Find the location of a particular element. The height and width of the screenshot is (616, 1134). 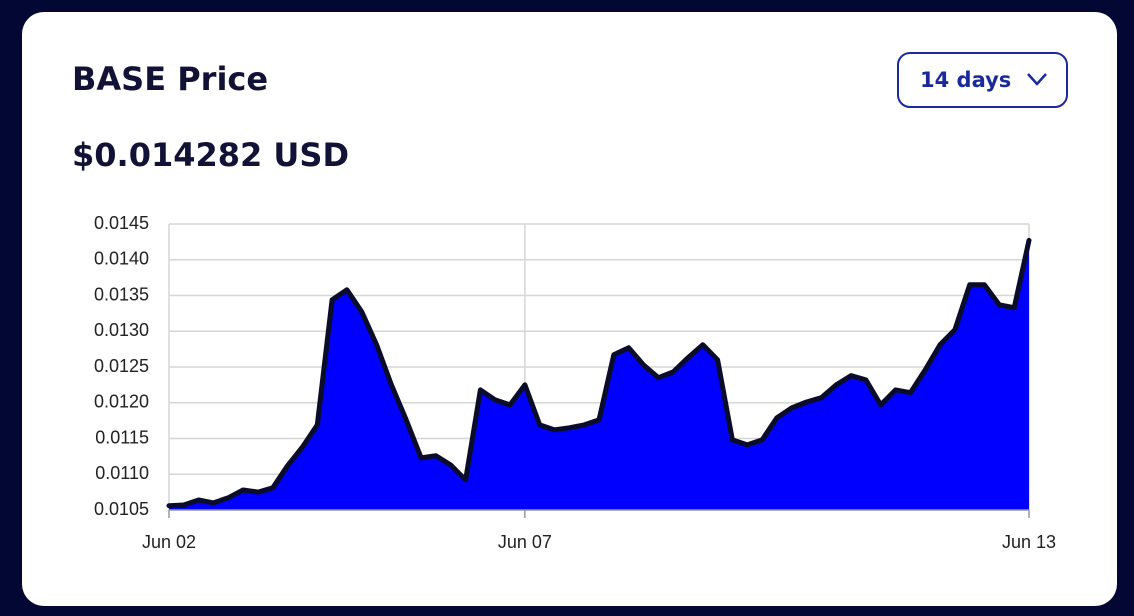

price: $0.014282 USD is located at coordinates (210, 155).